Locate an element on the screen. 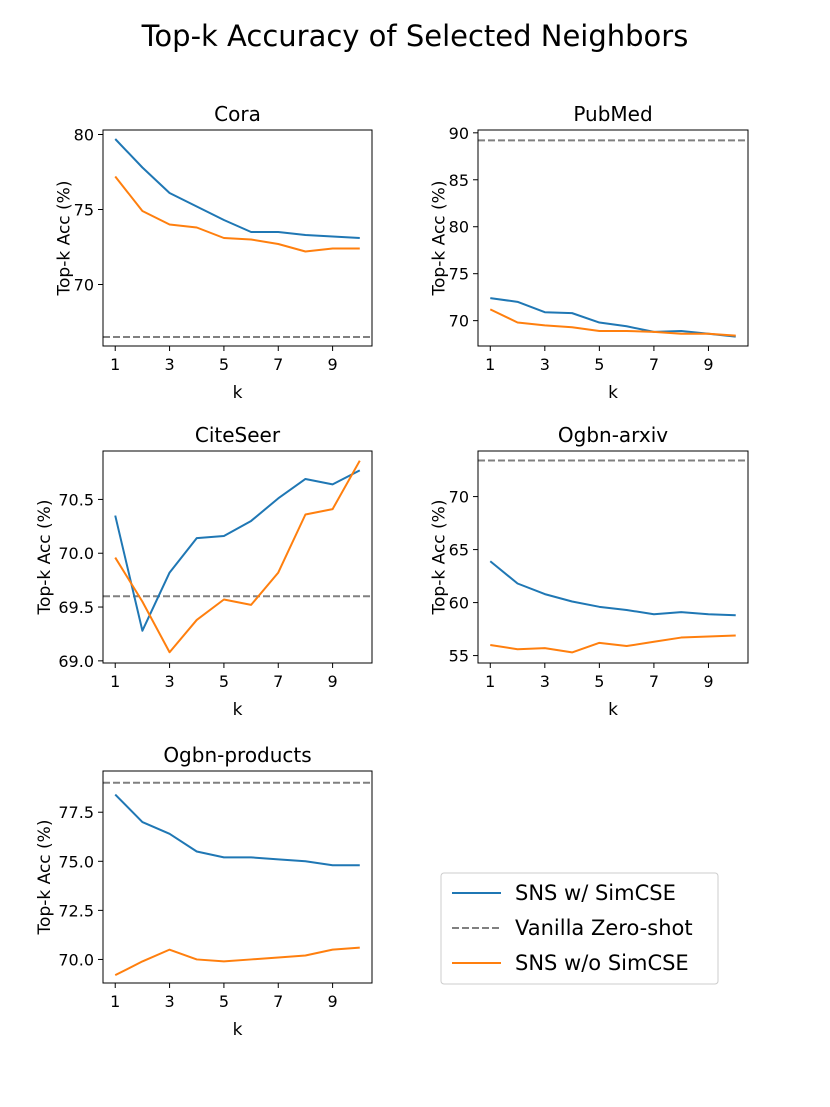 This screenshot has height=1107, width=830. citeseer-ylabel: Top-k Acc (%) is located at coordinates (45, 558).